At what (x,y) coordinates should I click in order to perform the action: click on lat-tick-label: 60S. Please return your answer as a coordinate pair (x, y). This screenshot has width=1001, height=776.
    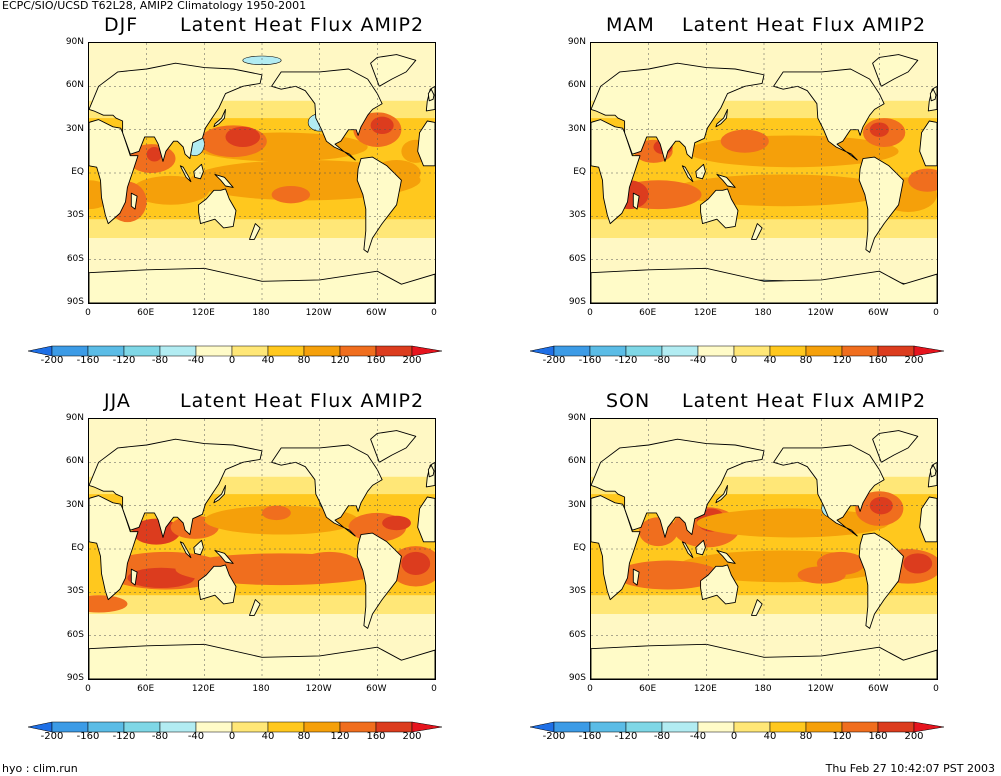
    Looking at the image, I should click on (75, 258).